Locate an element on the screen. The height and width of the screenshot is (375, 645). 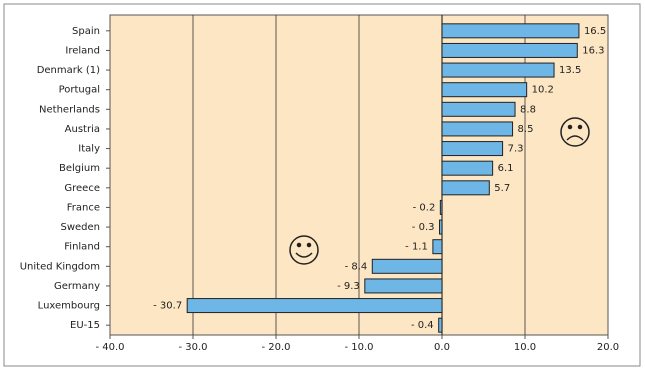
y-tick-label: Spain is located at coordinates (86, 31).